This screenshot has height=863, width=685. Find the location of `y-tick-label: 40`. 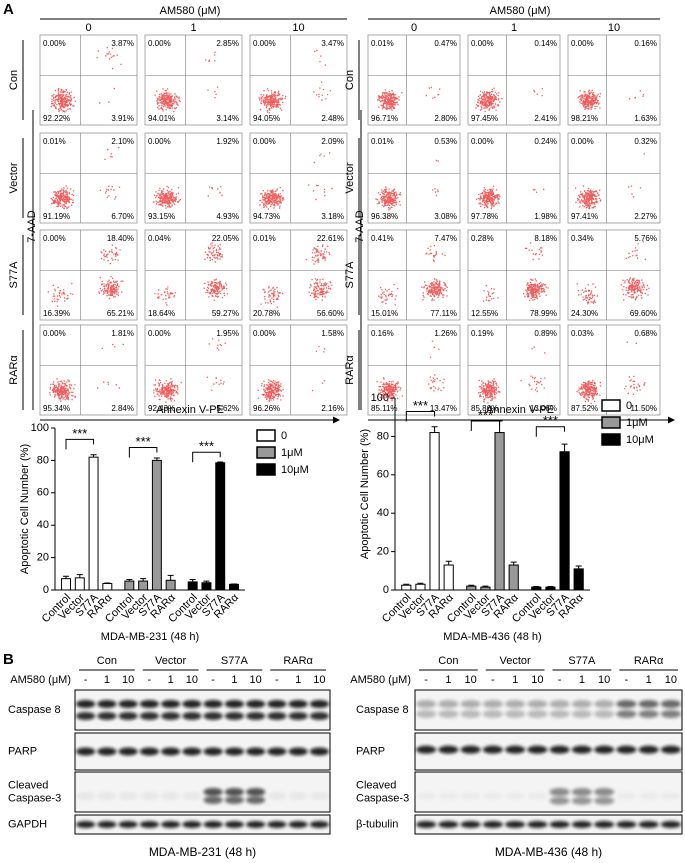

y-tick-label: 40 is located at coordinates (43, 525).